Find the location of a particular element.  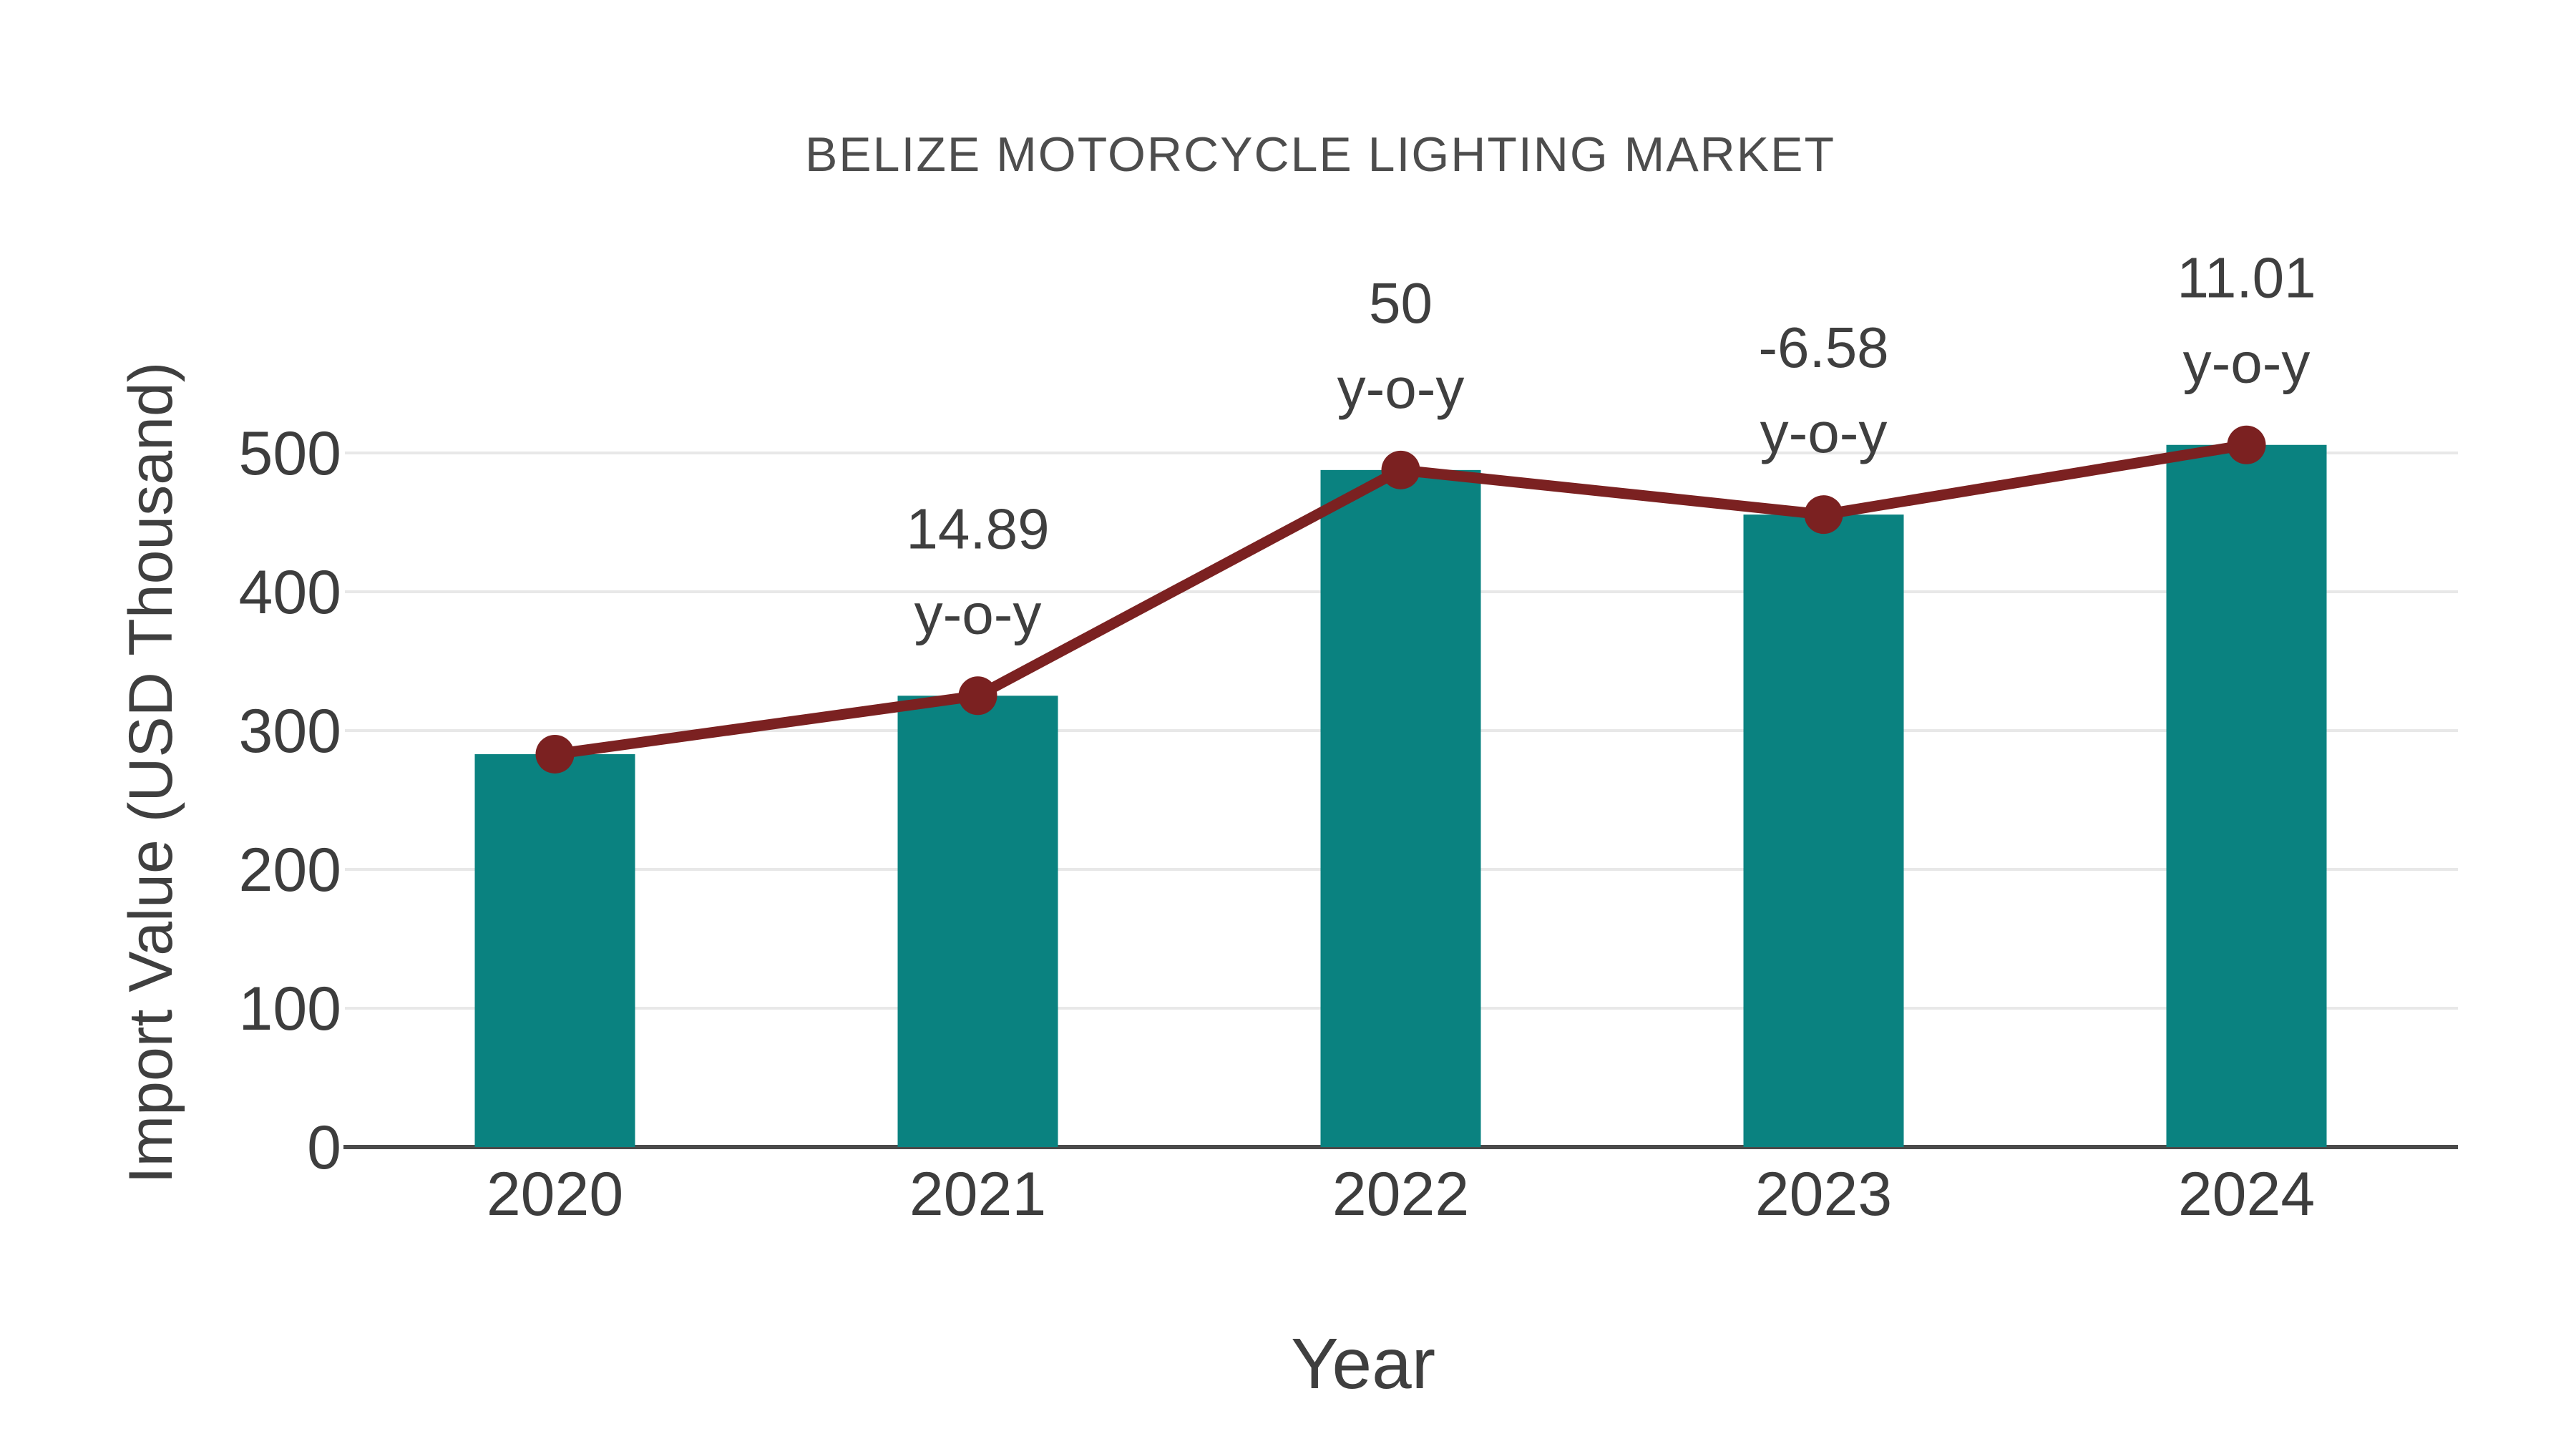

annotation-value-2021: 14.89 is located at coordinates (977, 528).